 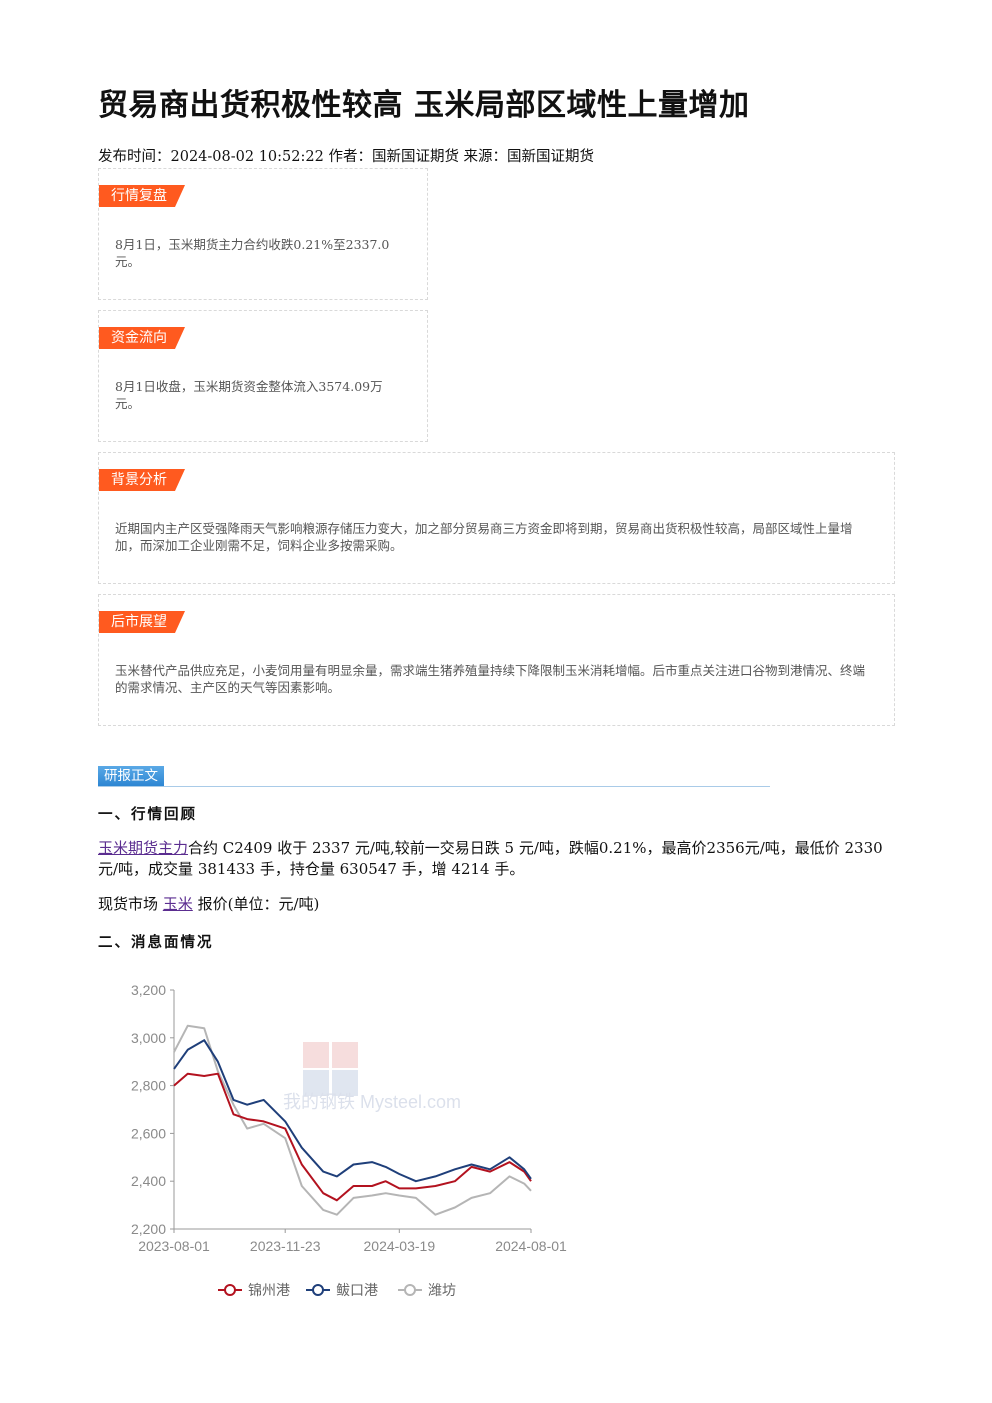 I want to click on y-tick-label: 2,400, so click(x=148, y=1181).